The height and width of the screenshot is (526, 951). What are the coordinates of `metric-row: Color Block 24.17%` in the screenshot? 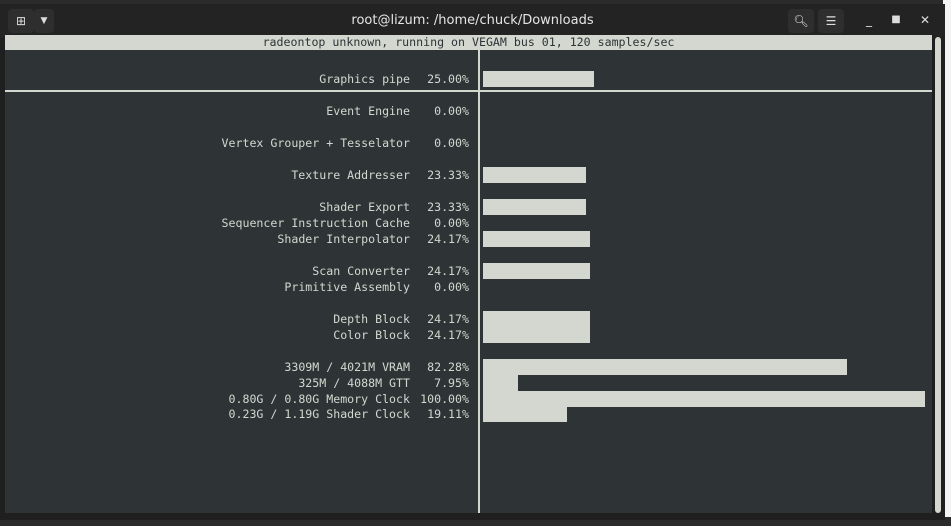 It's located at (468, 335).